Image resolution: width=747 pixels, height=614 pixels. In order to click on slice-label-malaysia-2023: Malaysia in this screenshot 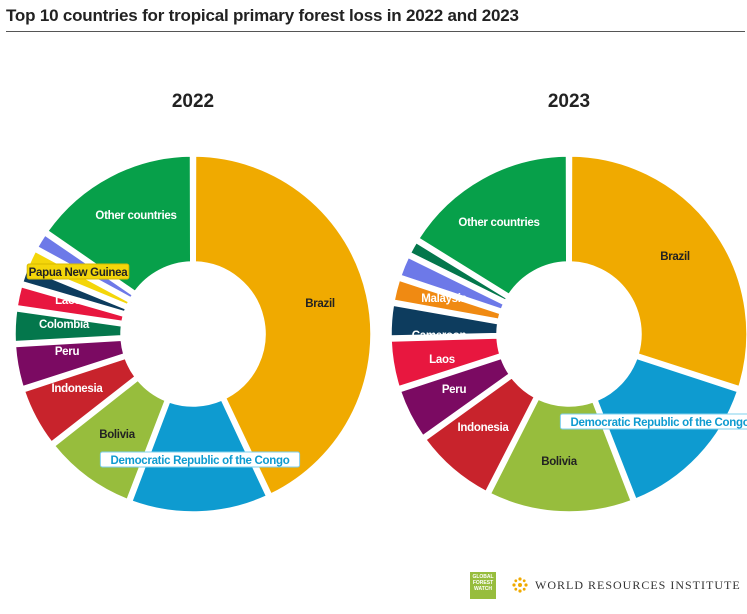, I will do `click(444, 299)`.